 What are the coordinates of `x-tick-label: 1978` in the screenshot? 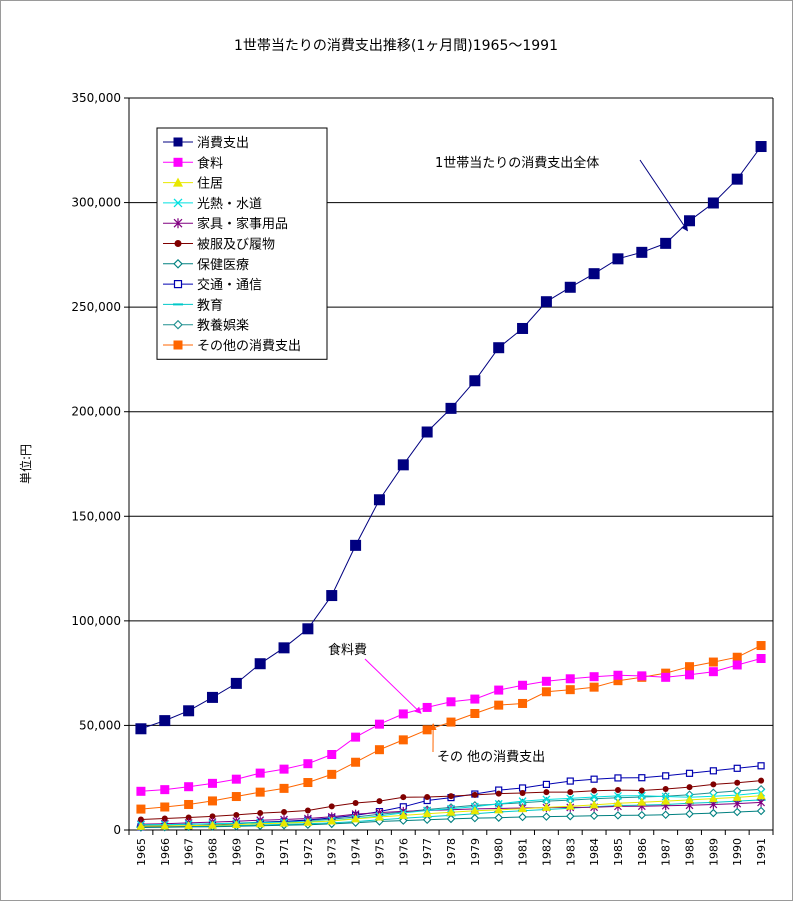 It's located at (451, 852).